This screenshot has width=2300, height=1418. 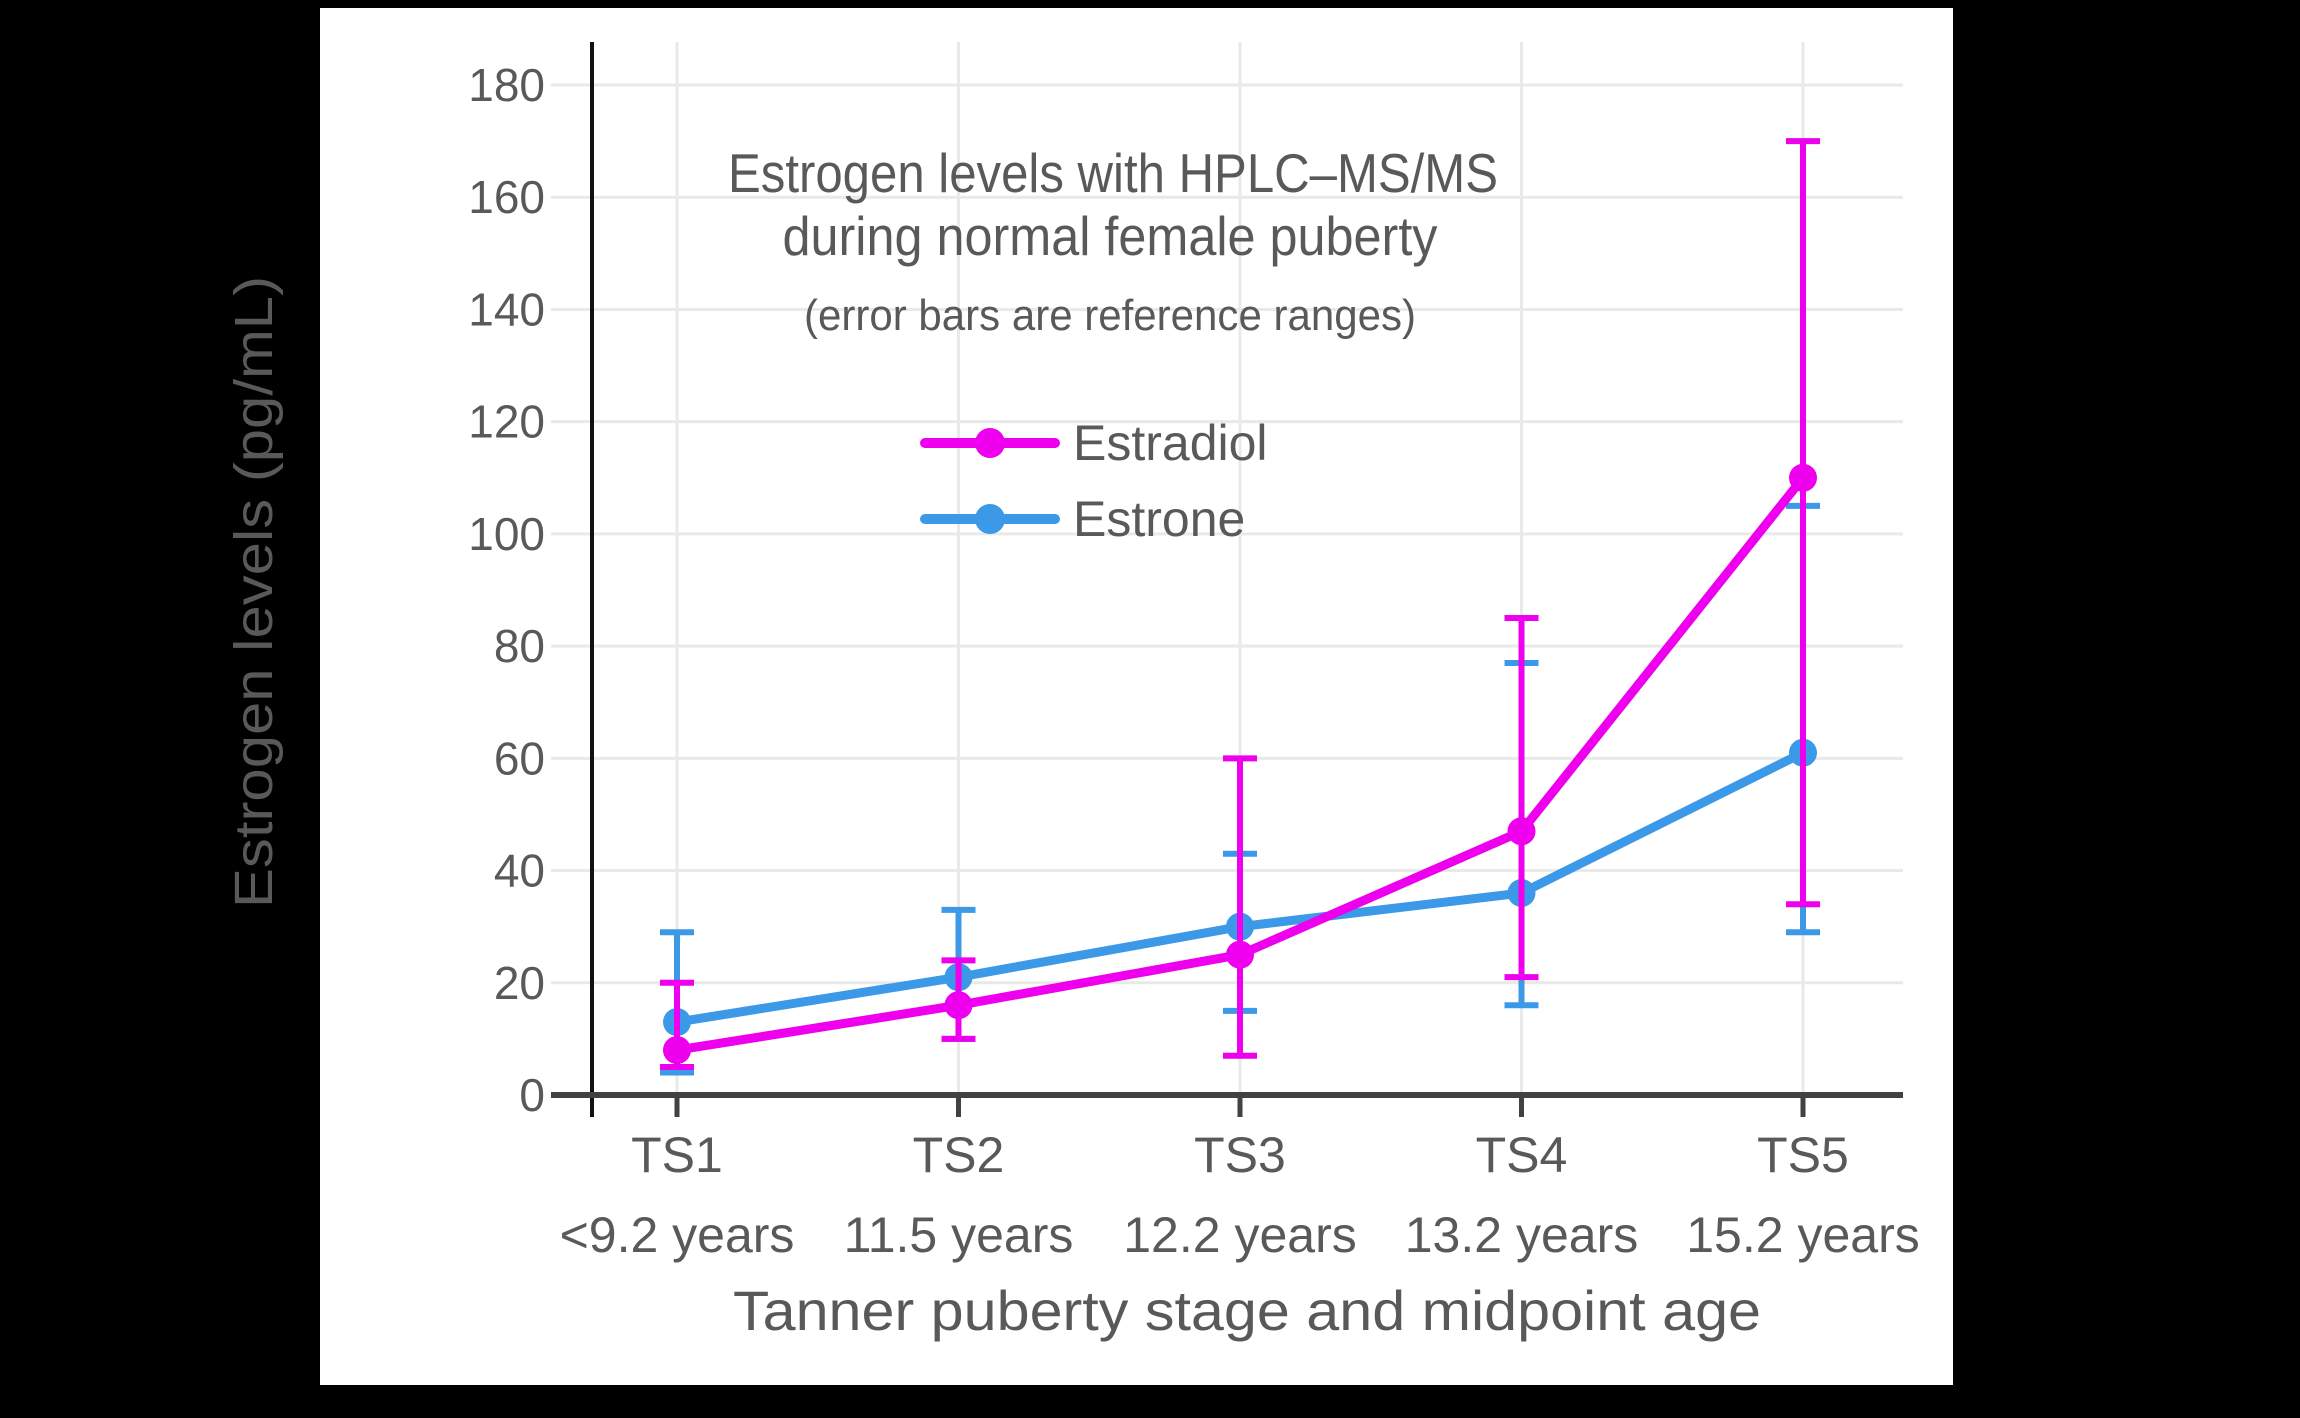 I want to click on x-tick-label: TS3, so click(x=1240, y=1155).